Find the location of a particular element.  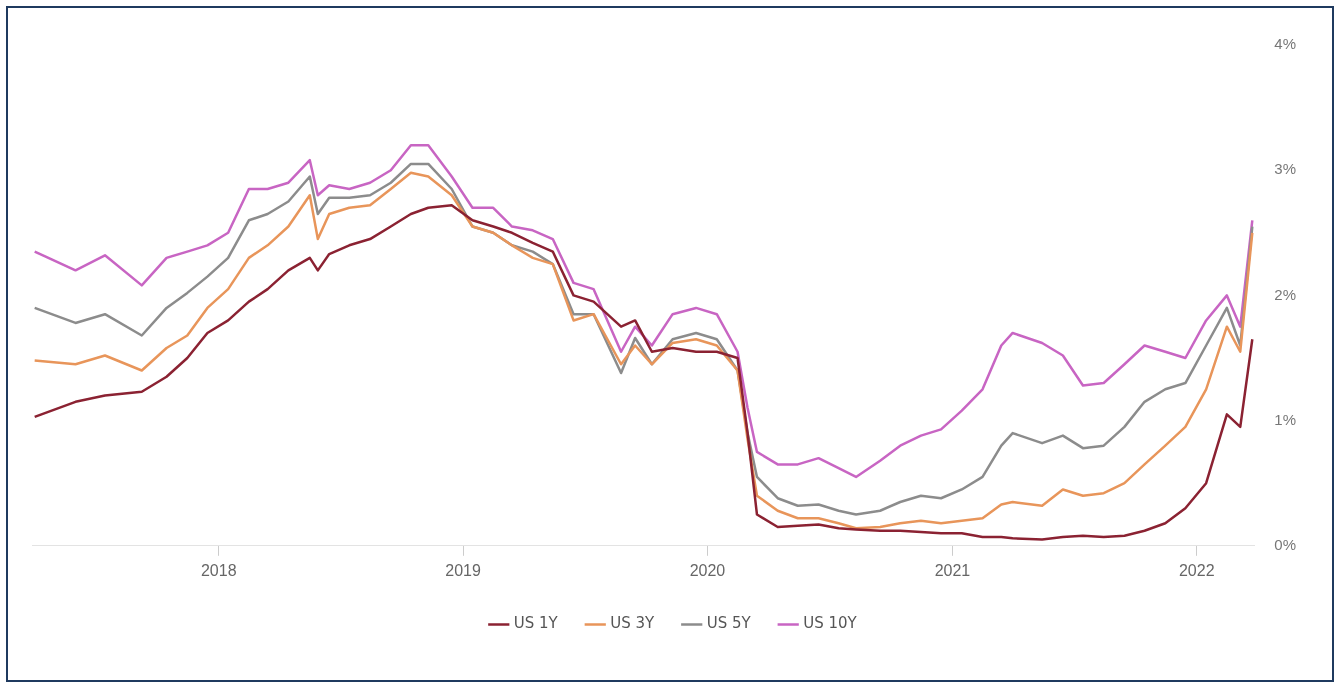

y-tick-label: 1% is located at coordinates (1285, 419).